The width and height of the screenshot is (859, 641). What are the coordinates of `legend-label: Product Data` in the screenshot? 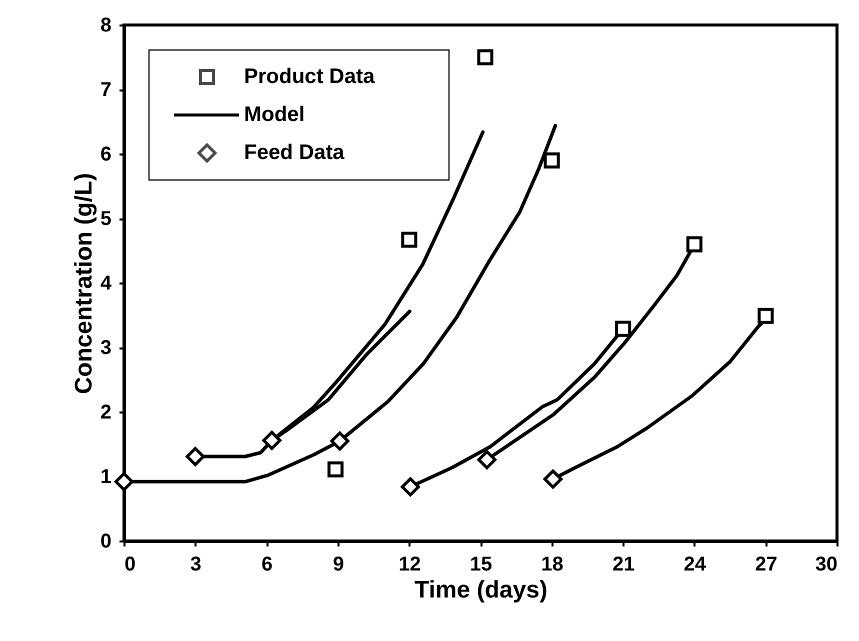 It's located at (310, 76).